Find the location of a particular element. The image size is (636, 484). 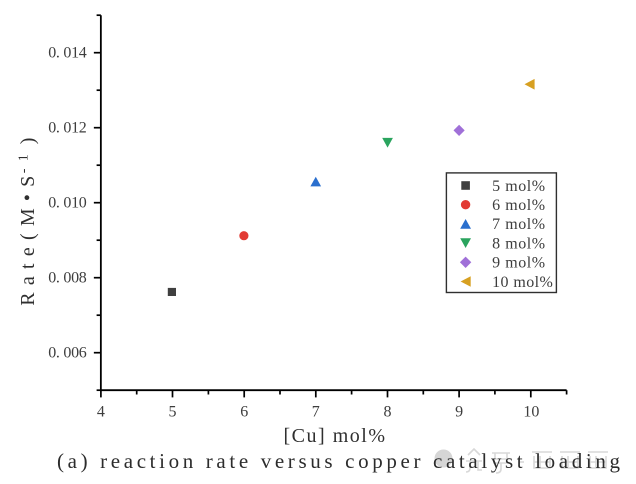

svg-text: [Cu] mol% is located at coordinates (335, 436).